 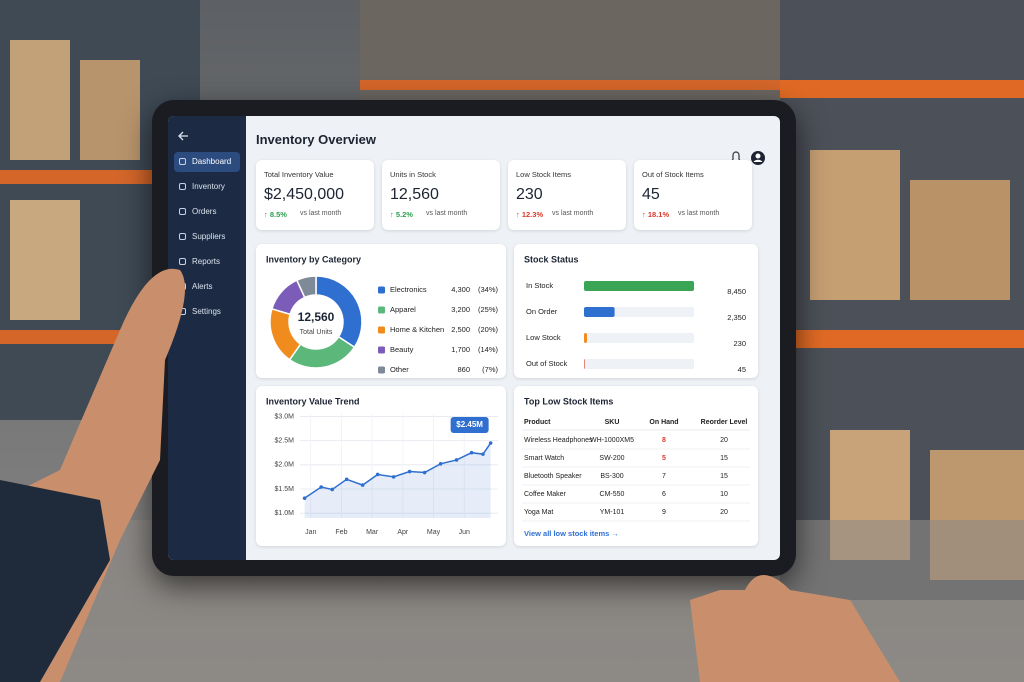 I want to click on column-header: On Hand, so click(x=663, y=422).